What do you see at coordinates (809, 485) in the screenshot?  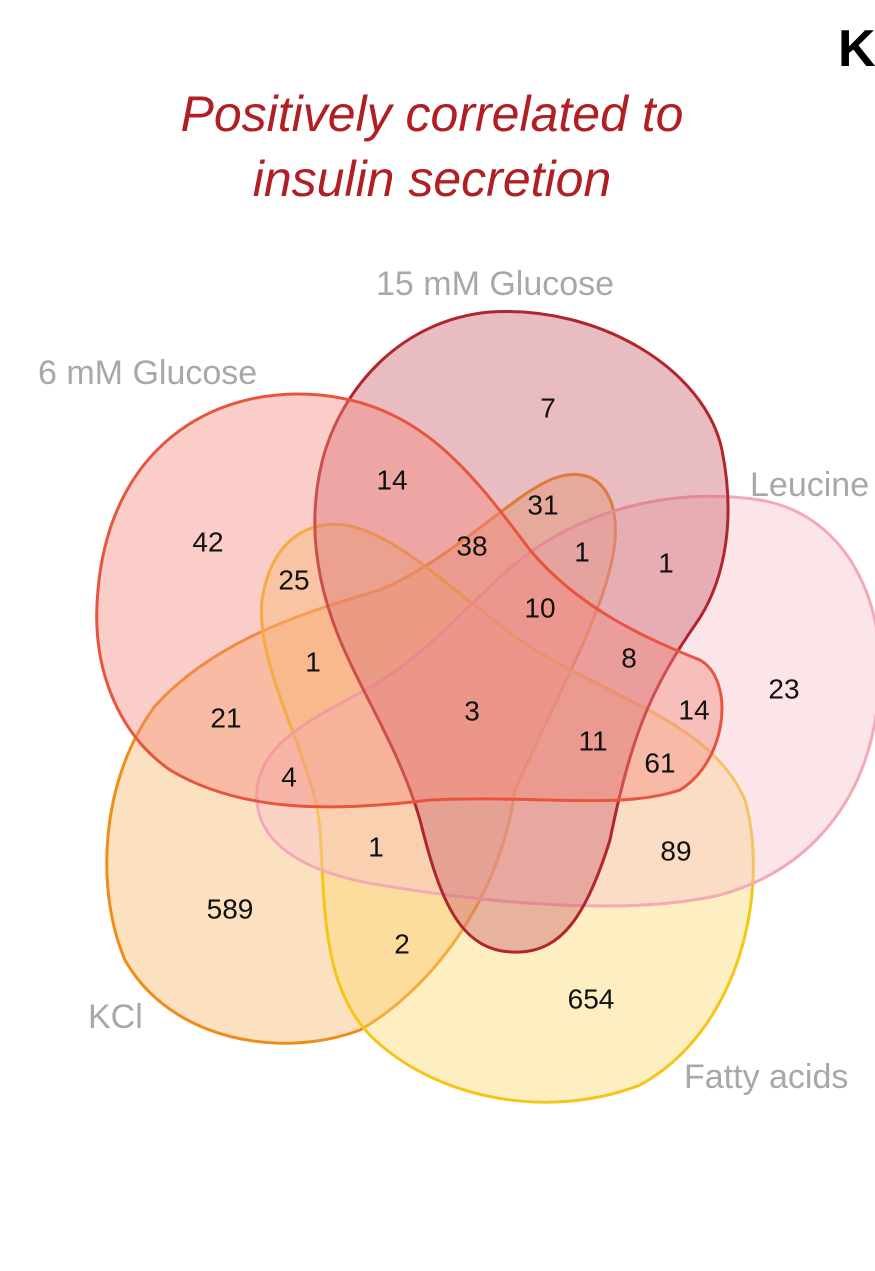 I see `set-label-leucine: Leucine` at bounding box center [809, 485].